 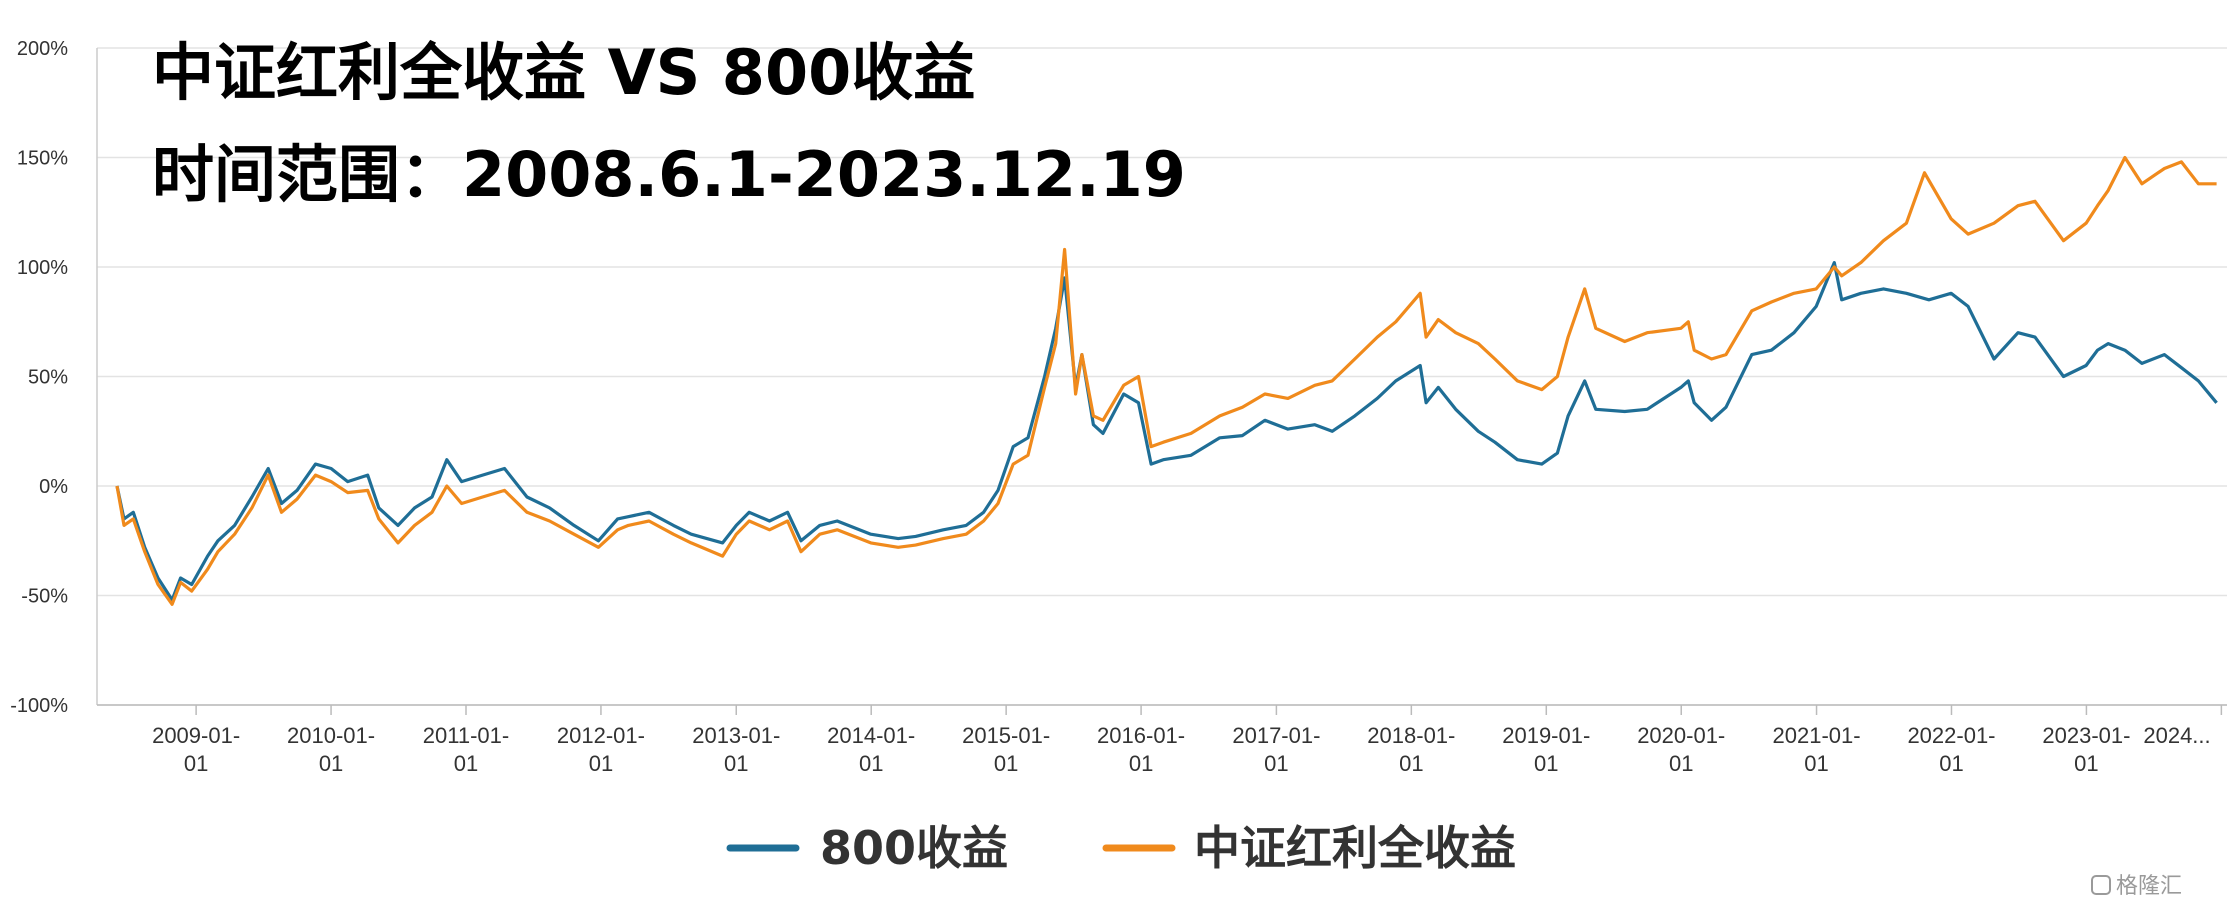 What do you see at coordinates (914, 848) in the screenshot?
I see `legend-label-800: 800收益` at bounding box center [914, 848].